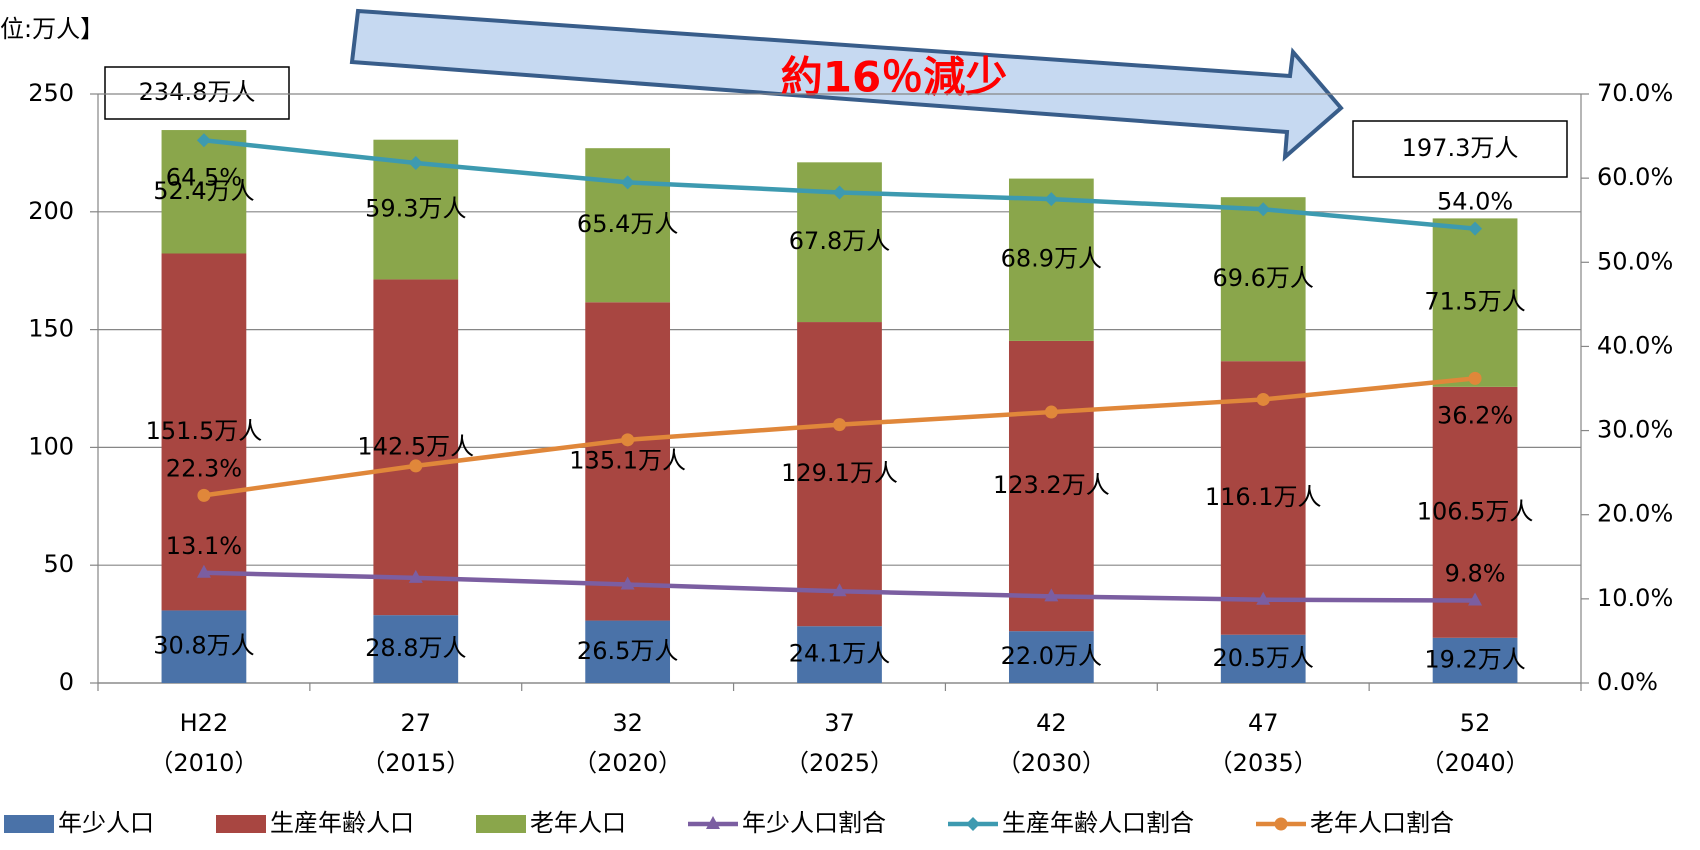 Image resolution: width=1700 pixels, height=850 pixels. What do you see at coordinates (627, 763) in the screenshot?
I see `x-tick-year: （2020）` at bounding box center [627, 763].